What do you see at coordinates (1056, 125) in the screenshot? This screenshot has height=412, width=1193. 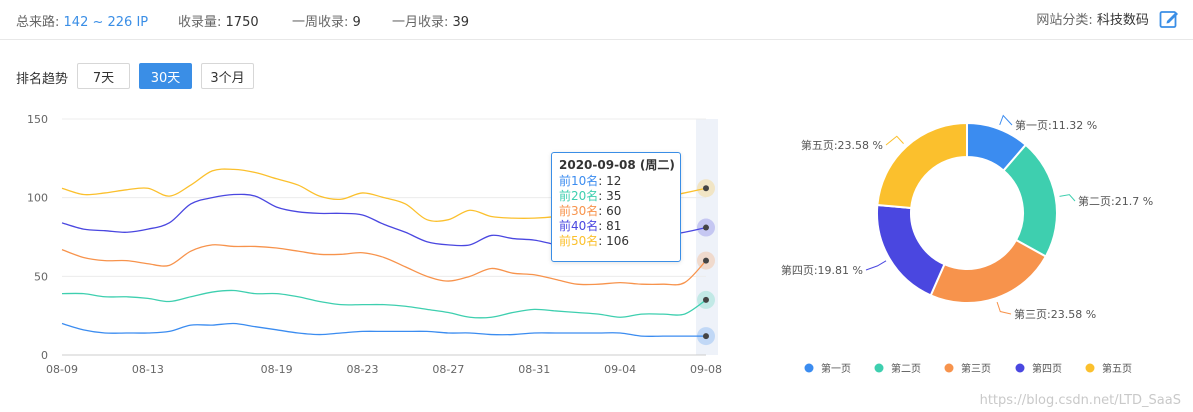 I see `slice-label: 第一页:11.32 %` at bounding box center [1056, 125].